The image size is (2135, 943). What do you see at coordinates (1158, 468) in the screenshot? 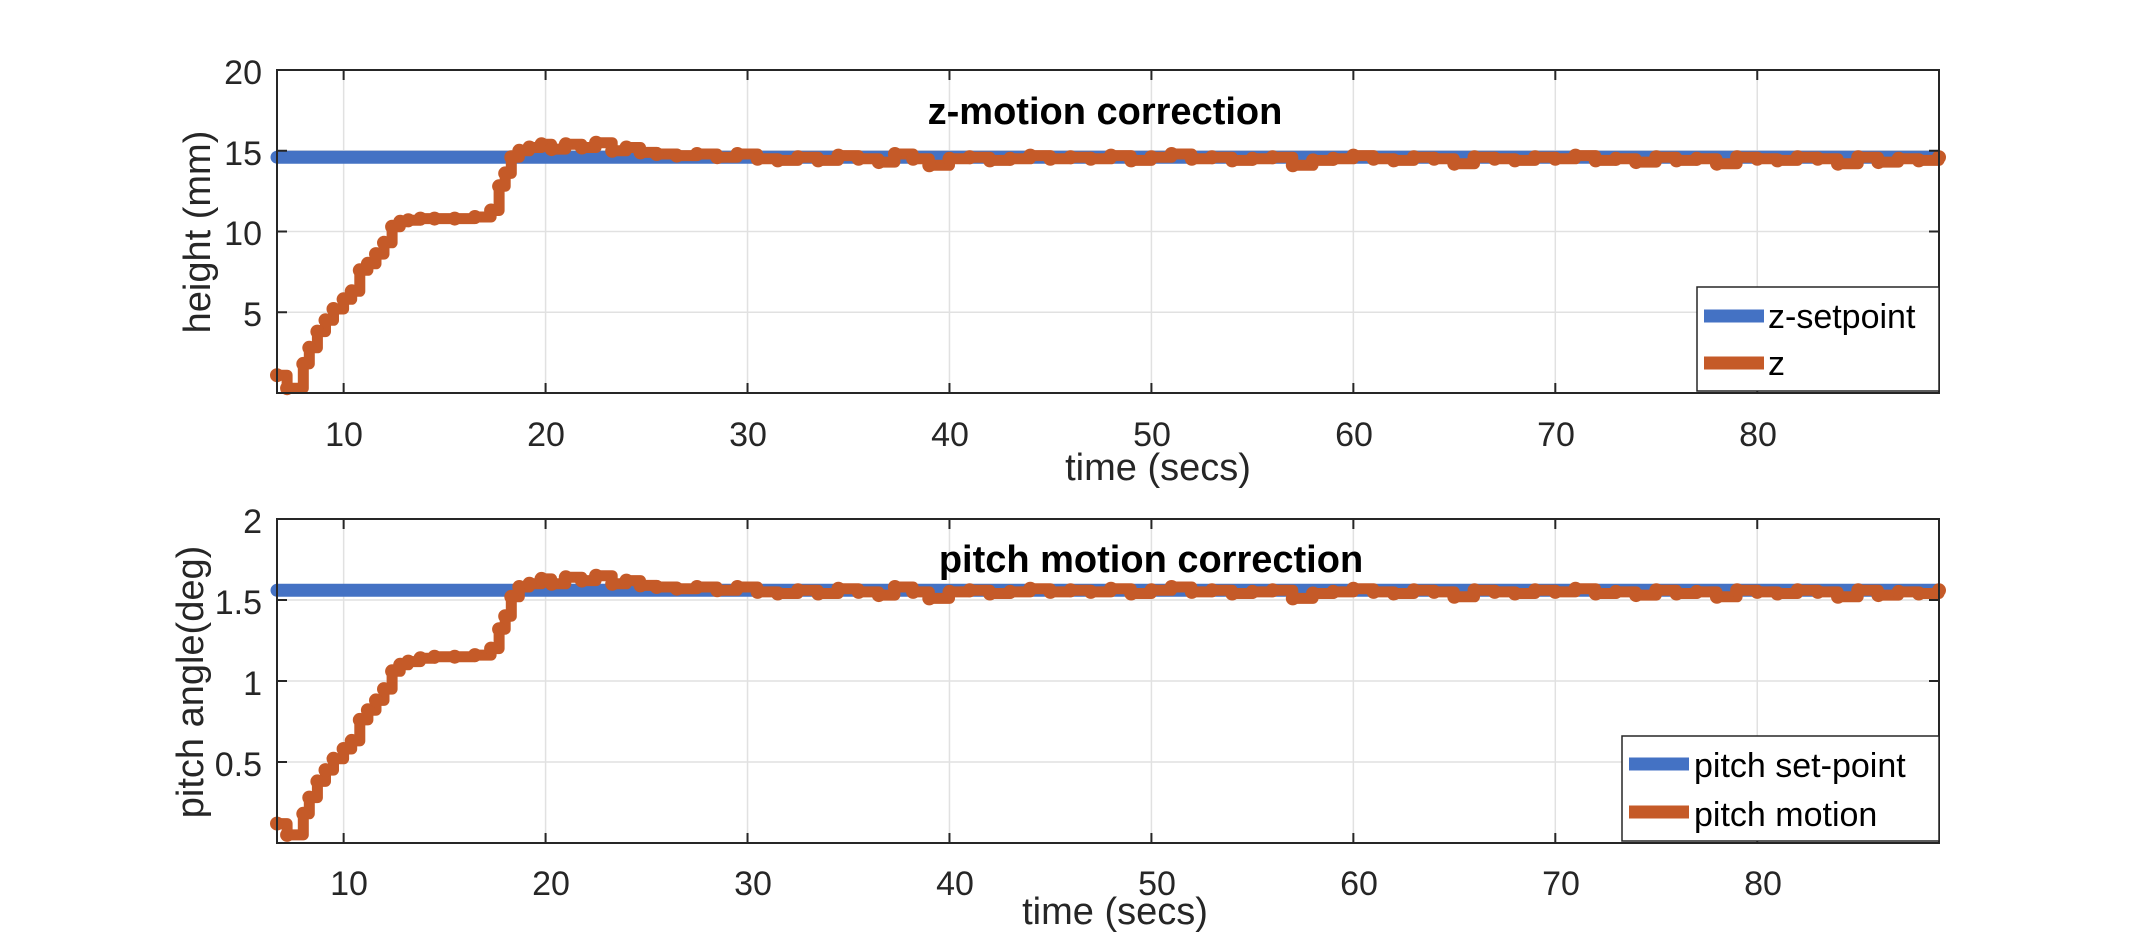
I see `z-xlabel: time (secs)` at bounding box center [1158, 468].